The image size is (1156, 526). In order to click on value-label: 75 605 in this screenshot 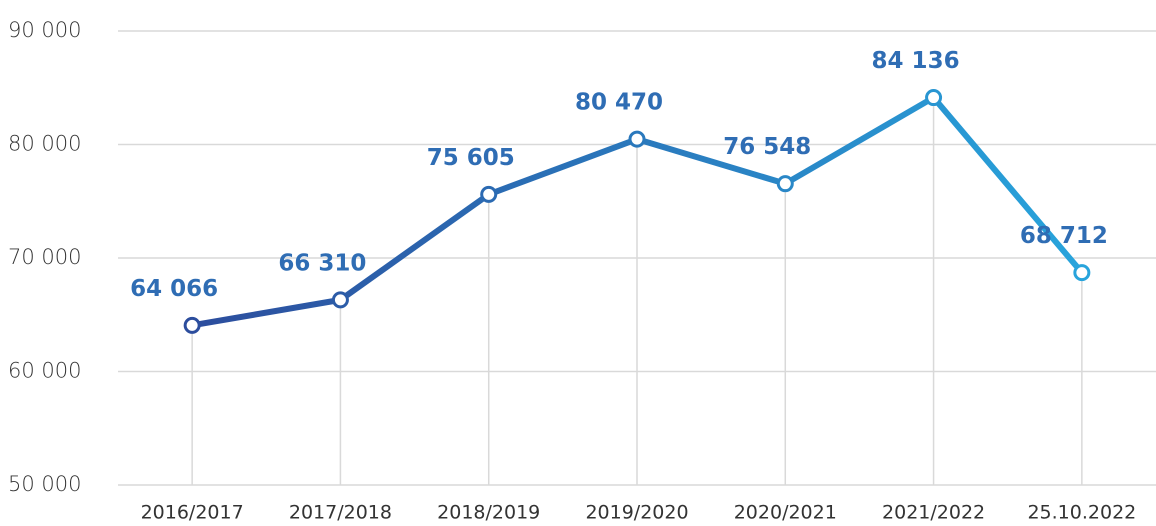, I will do `click(471, 158)`.